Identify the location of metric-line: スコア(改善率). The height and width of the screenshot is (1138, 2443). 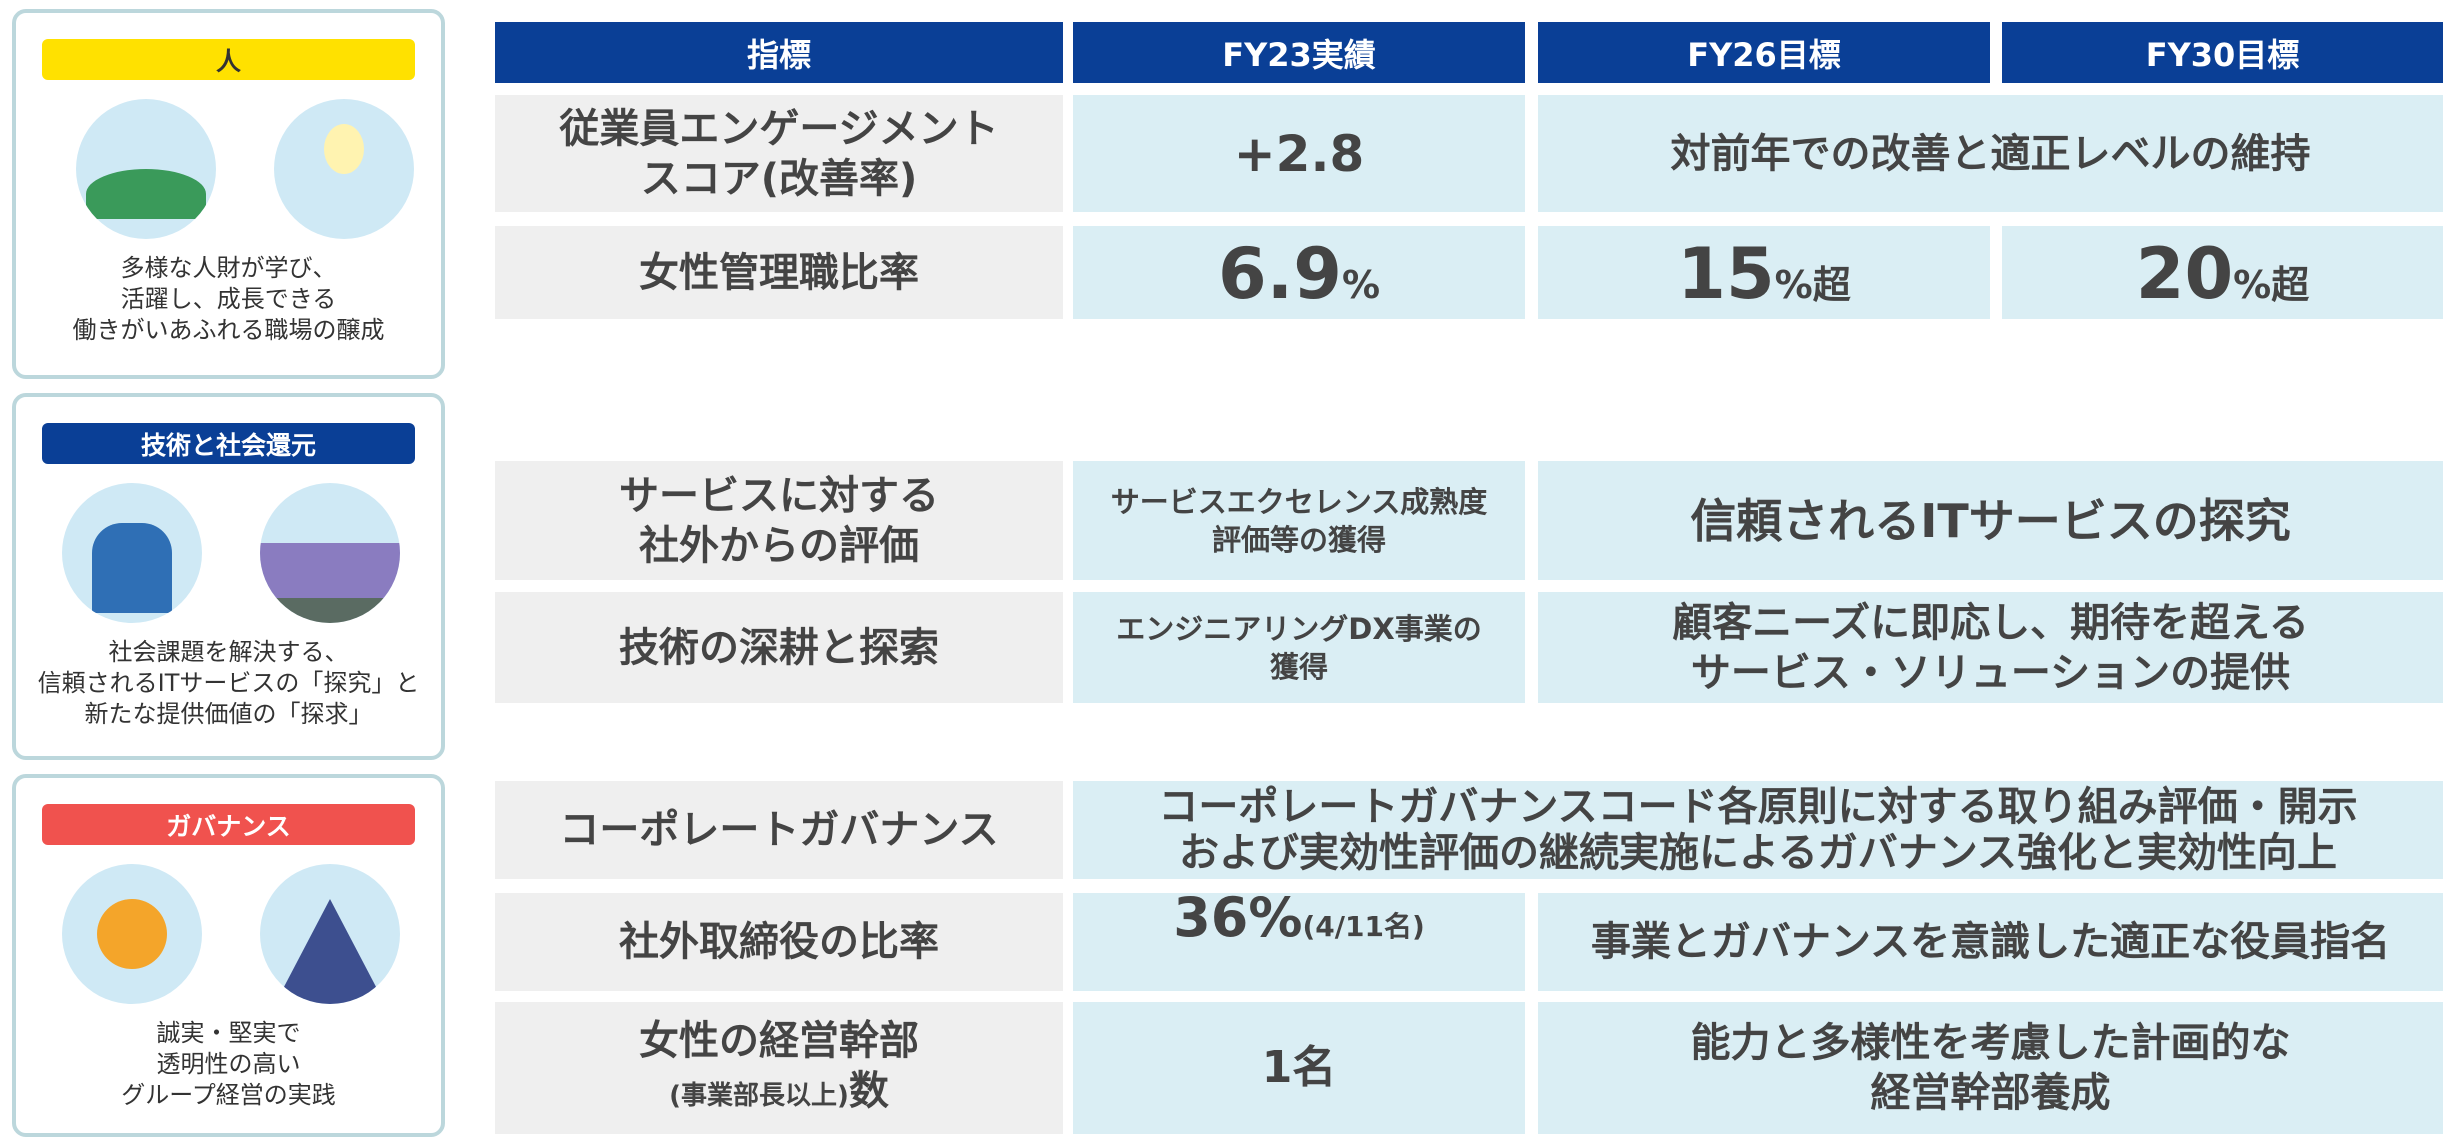
(779, 178).